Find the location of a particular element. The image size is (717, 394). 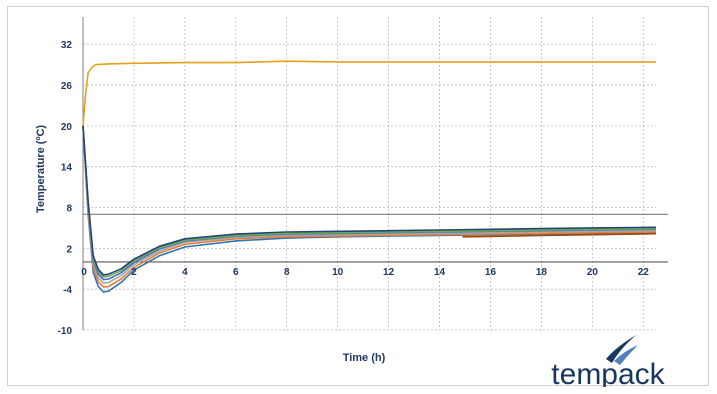

y-axis-title: Temperature (ºC) is located at coordinates (41, 169).